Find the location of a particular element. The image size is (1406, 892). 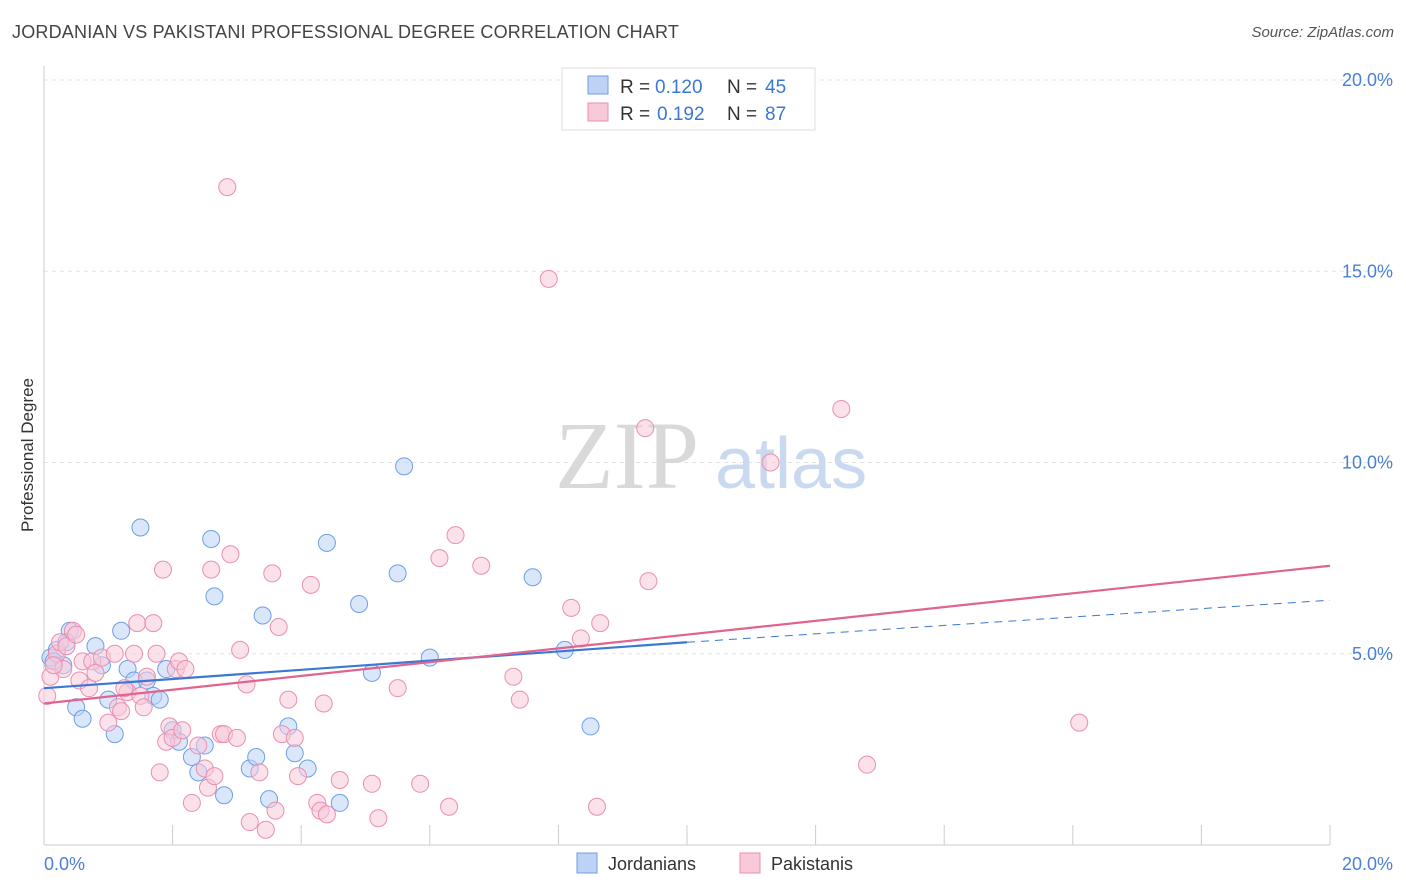

series-legend-swatch-jordanians is located at coordinates (587, 863).